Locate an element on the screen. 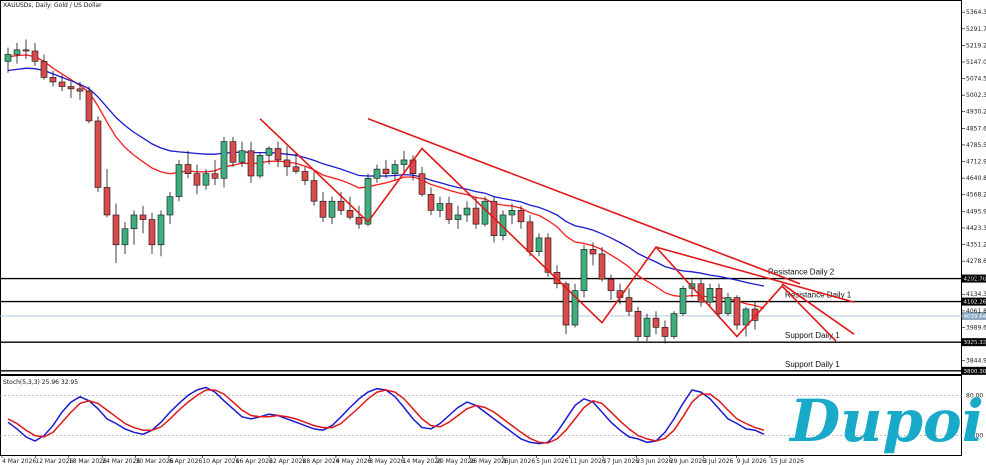  level-price-badge-text: 4102.26 is located at coordinates (975, 303).